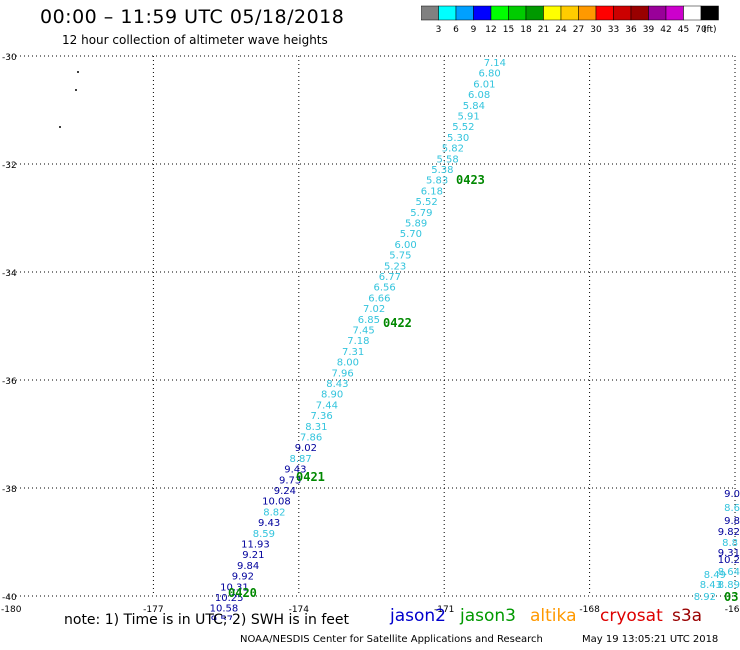 The width and height of the screenshot is (740, 650). Describe the element at coordinates (153, 610) in the screenshot. I see `lon-tick-label: -177` at that location.